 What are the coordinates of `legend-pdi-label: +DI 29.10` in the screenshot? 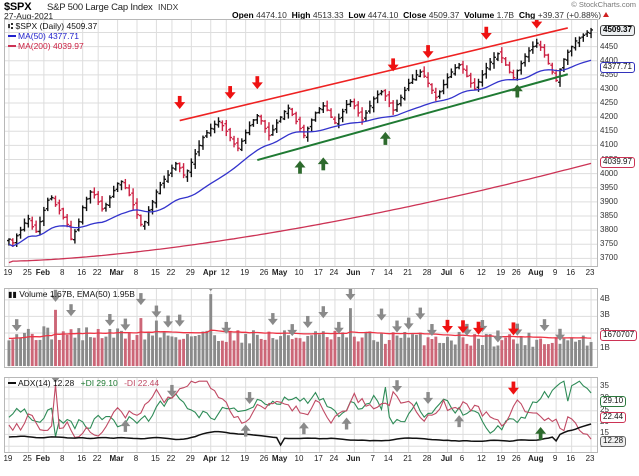 It's located at (99, 383).